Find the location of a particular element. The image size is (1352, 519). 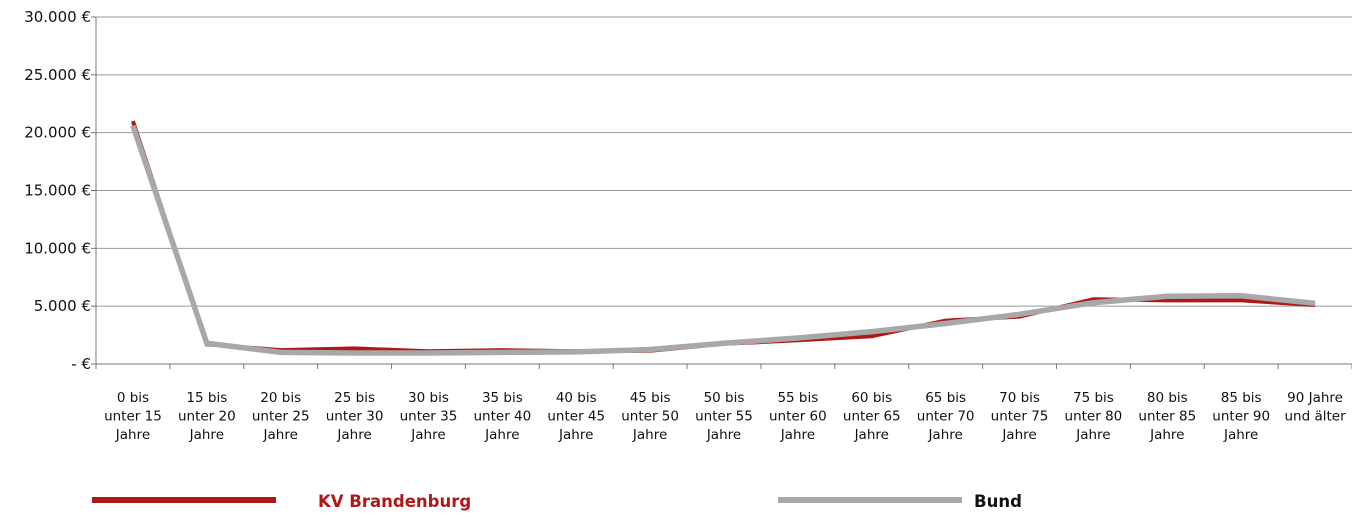

x-tick-label: 0 bis unter 15 Jahre is located at coordinates (133, 416).